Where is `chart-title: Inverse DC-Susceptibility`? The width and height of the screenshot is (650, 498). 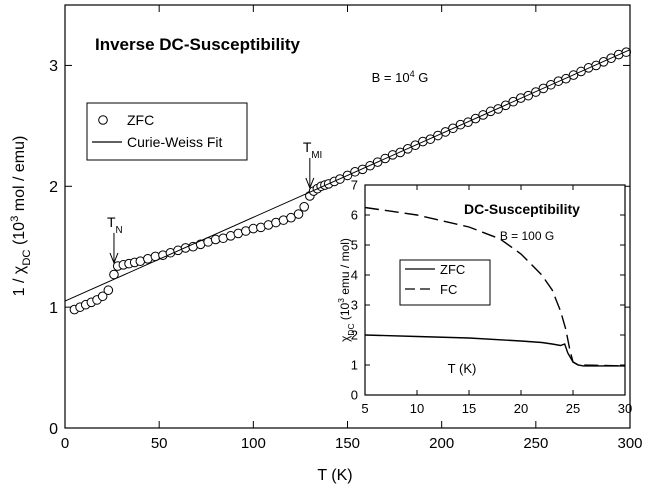 chart-title: Inverse DC-Susceptibility is located at coordinates (198, 44).